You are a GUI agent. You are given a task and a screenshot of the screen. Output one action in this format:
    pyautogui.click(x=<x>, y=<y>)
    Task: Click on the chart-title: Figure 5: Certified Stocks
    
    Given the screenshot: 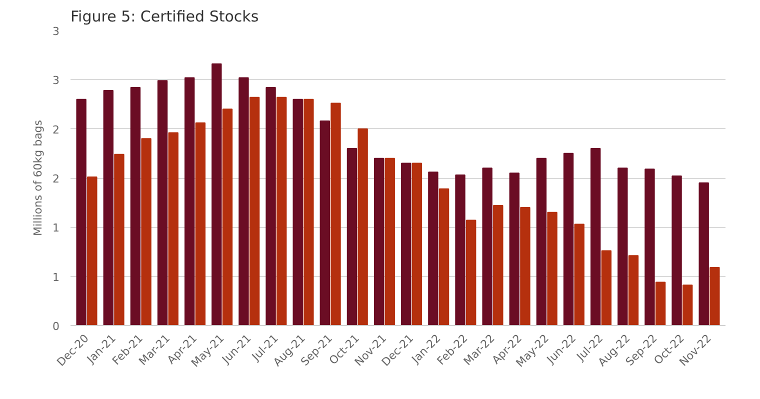 What is the action you would take?
    pyautogui.click(x=164, y=17)
    